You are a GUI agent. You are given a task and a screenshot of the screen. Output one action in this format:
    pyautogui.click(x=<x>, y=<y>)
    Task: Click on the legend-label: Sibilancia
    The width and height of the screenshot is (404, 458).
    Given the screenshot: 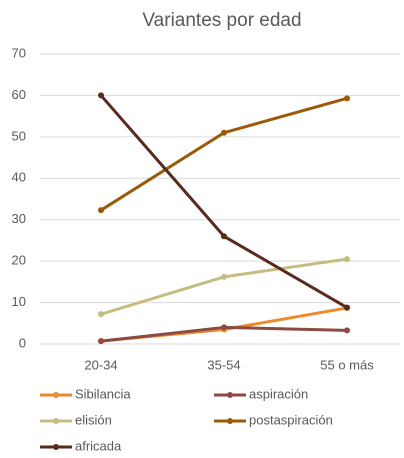 What is the action you would take?
    pyautogui.click(x=103, y=393)
    